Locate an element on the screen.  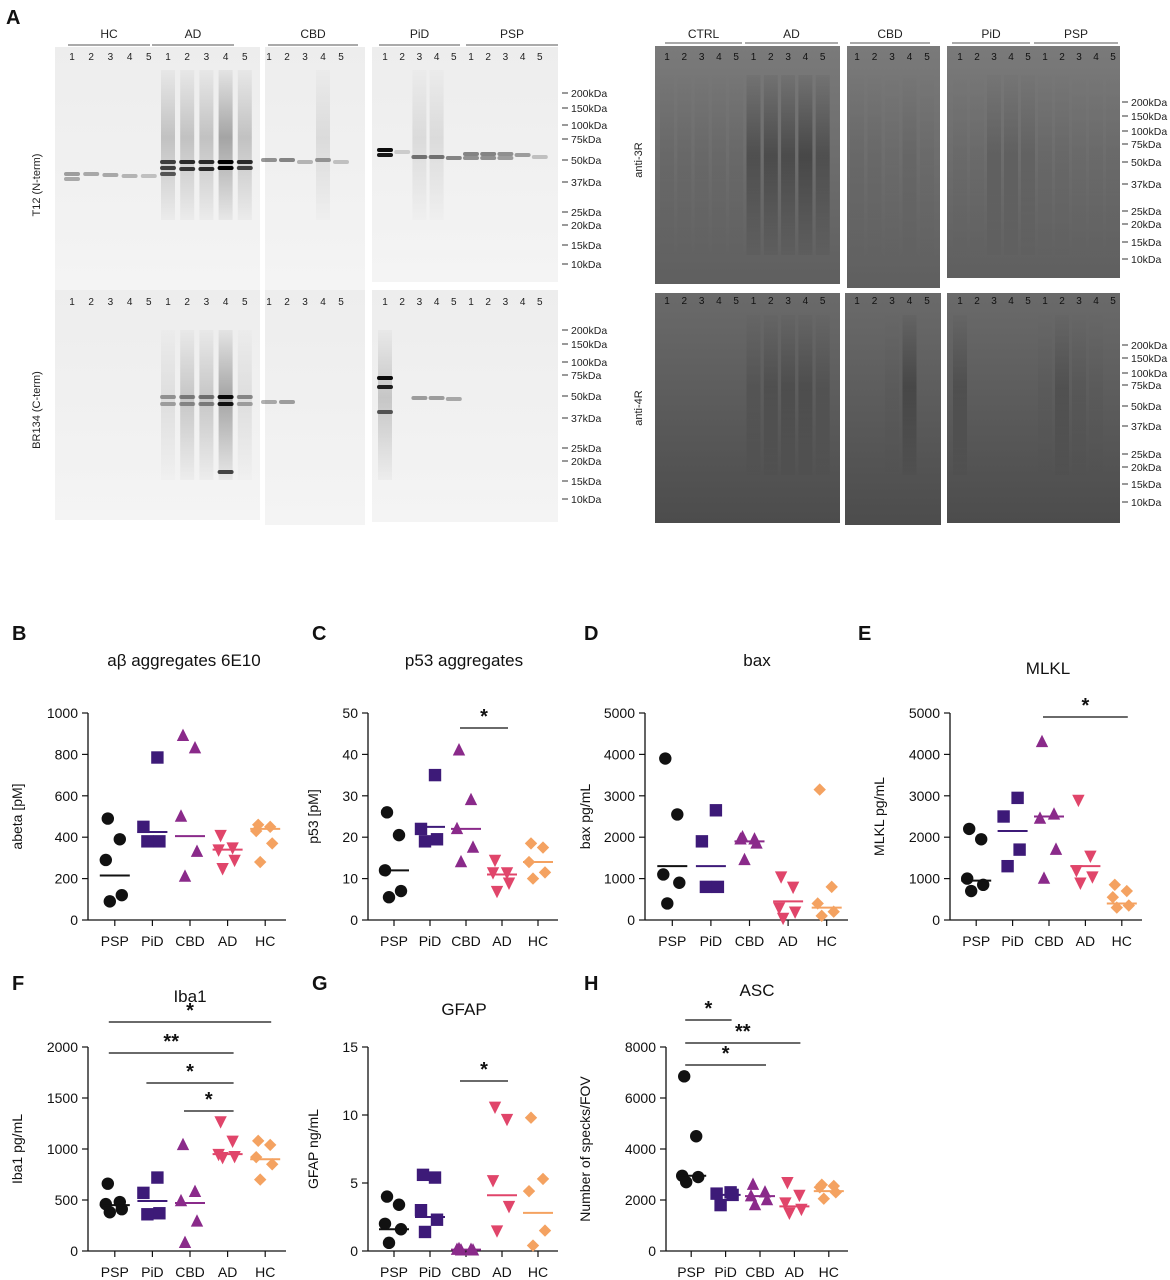
chart-title: aβ aggregates 6E10 is located at coordinates (183, 660).